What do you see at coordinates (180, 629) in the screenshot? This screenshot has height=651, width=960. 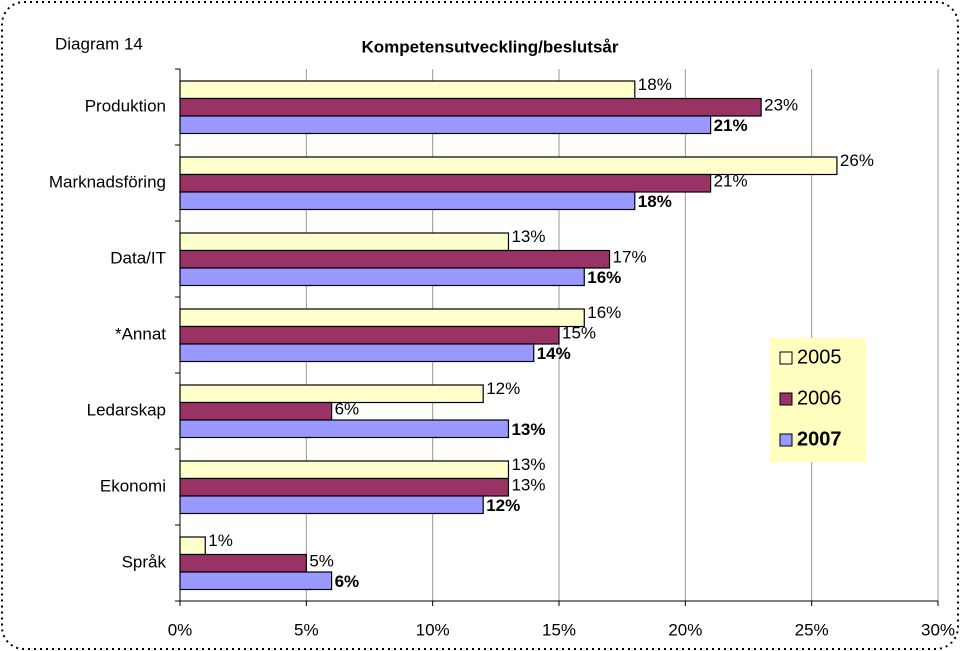 I see `x-tick-label: 0%` at bounding box center [180, 629].